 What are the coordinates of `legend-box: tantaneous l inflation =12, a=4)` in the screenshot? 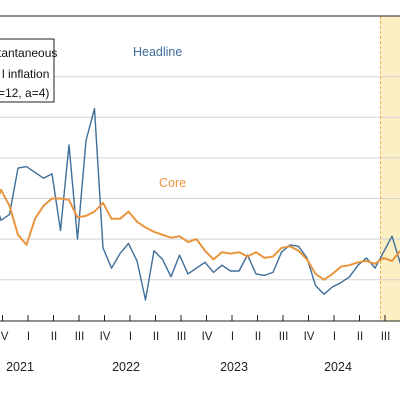 It's located at (28, 70).